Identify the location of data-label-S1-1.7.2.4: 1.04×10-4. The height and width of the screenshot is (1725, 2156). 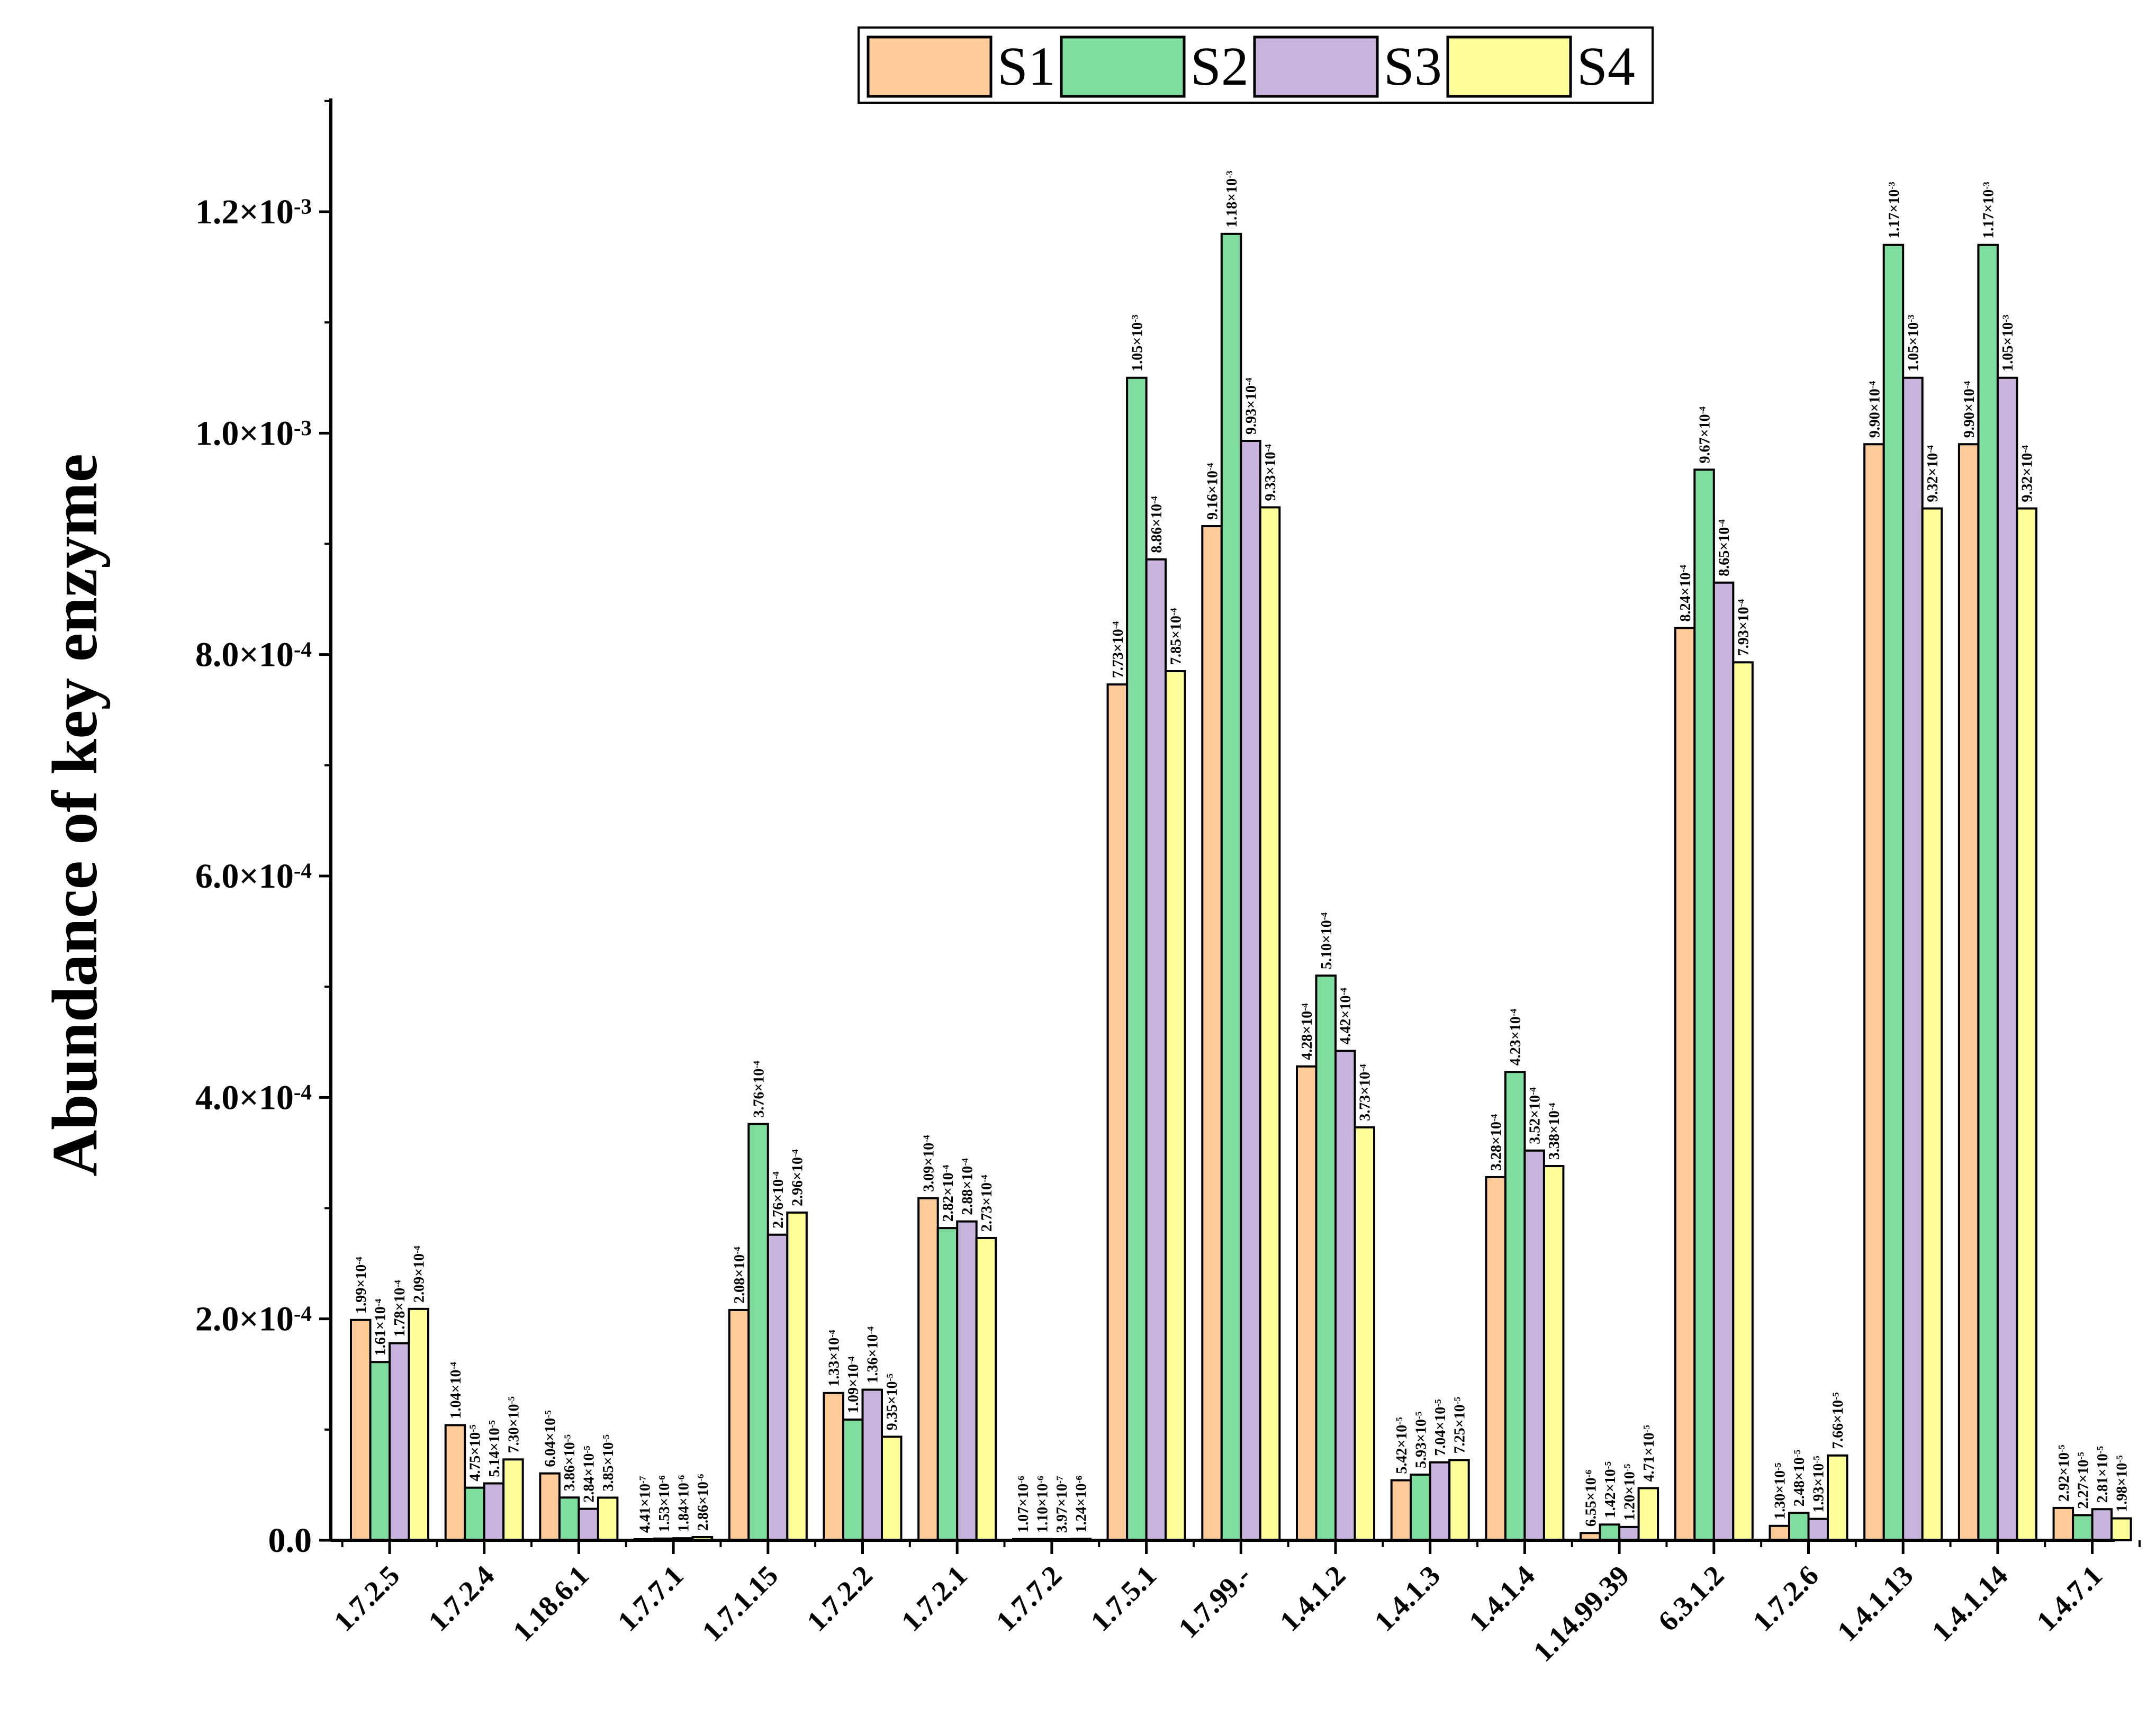
(456, 1390).